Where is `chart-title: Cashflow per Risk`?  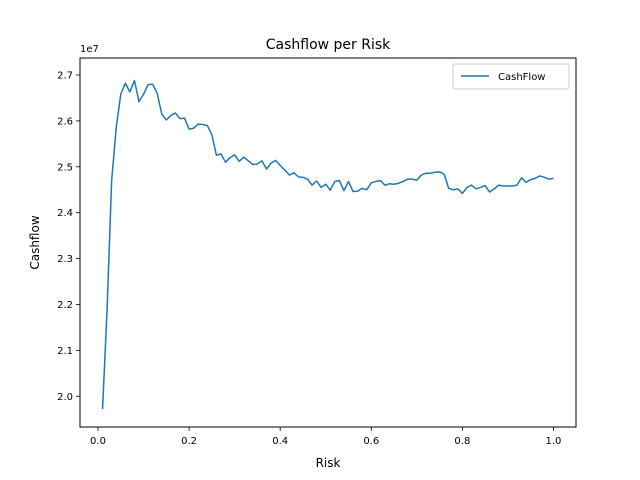 chart-title: Cashflow per Risk is located at coordinates (328, 45).